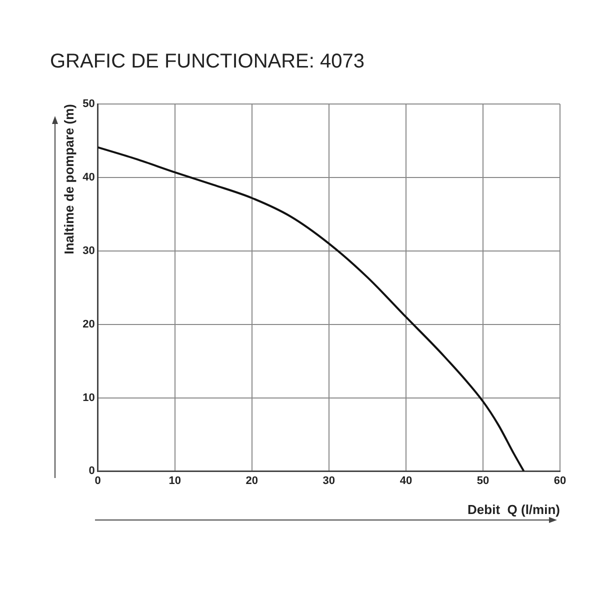  What do you see at coordinates (68, 179) in the screenshot?
I see `y-axis-title: Inaltime de pompare (m)` at bounding box center [68, 179].